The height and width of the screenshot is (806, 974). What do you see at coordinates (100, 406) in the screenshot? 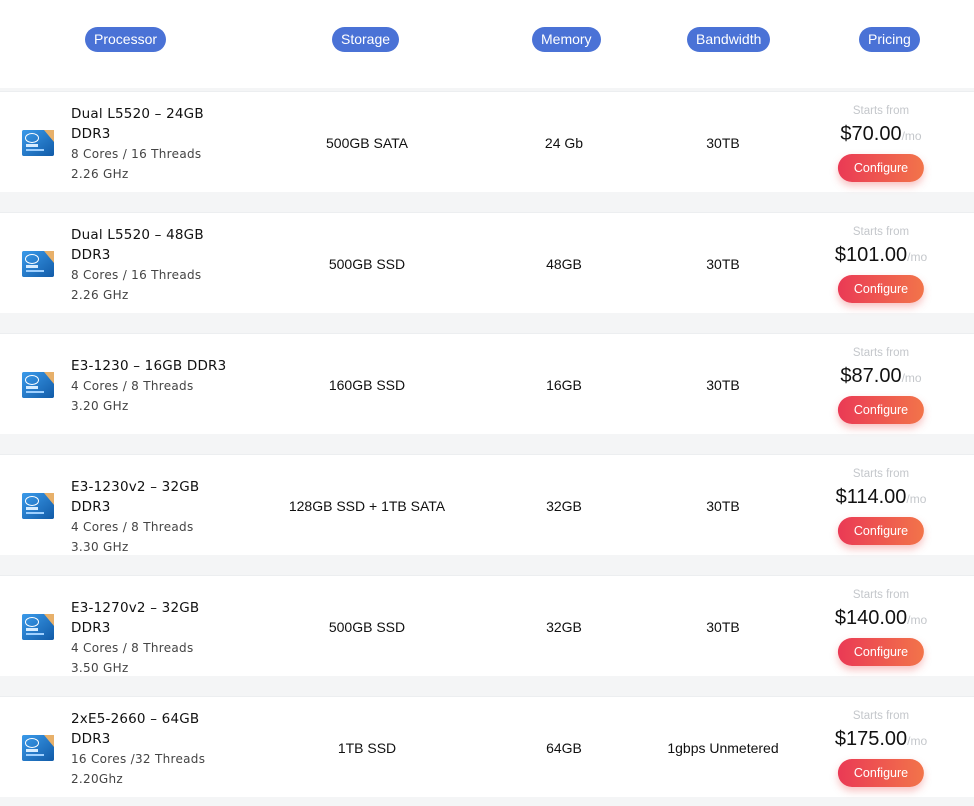
I see `processor-clock: 3.20 GHz` at bounding box center [100, 406].